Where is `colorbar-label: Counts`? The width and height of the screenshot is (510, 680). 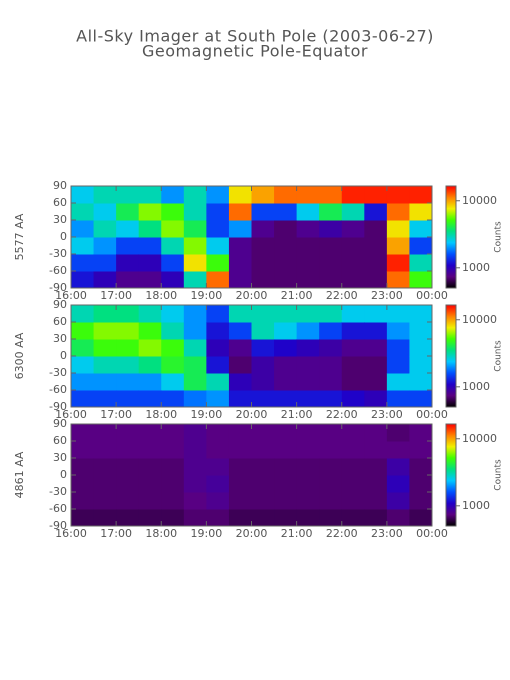 colorbar-label: Counts is located at coordinates (499, 356).